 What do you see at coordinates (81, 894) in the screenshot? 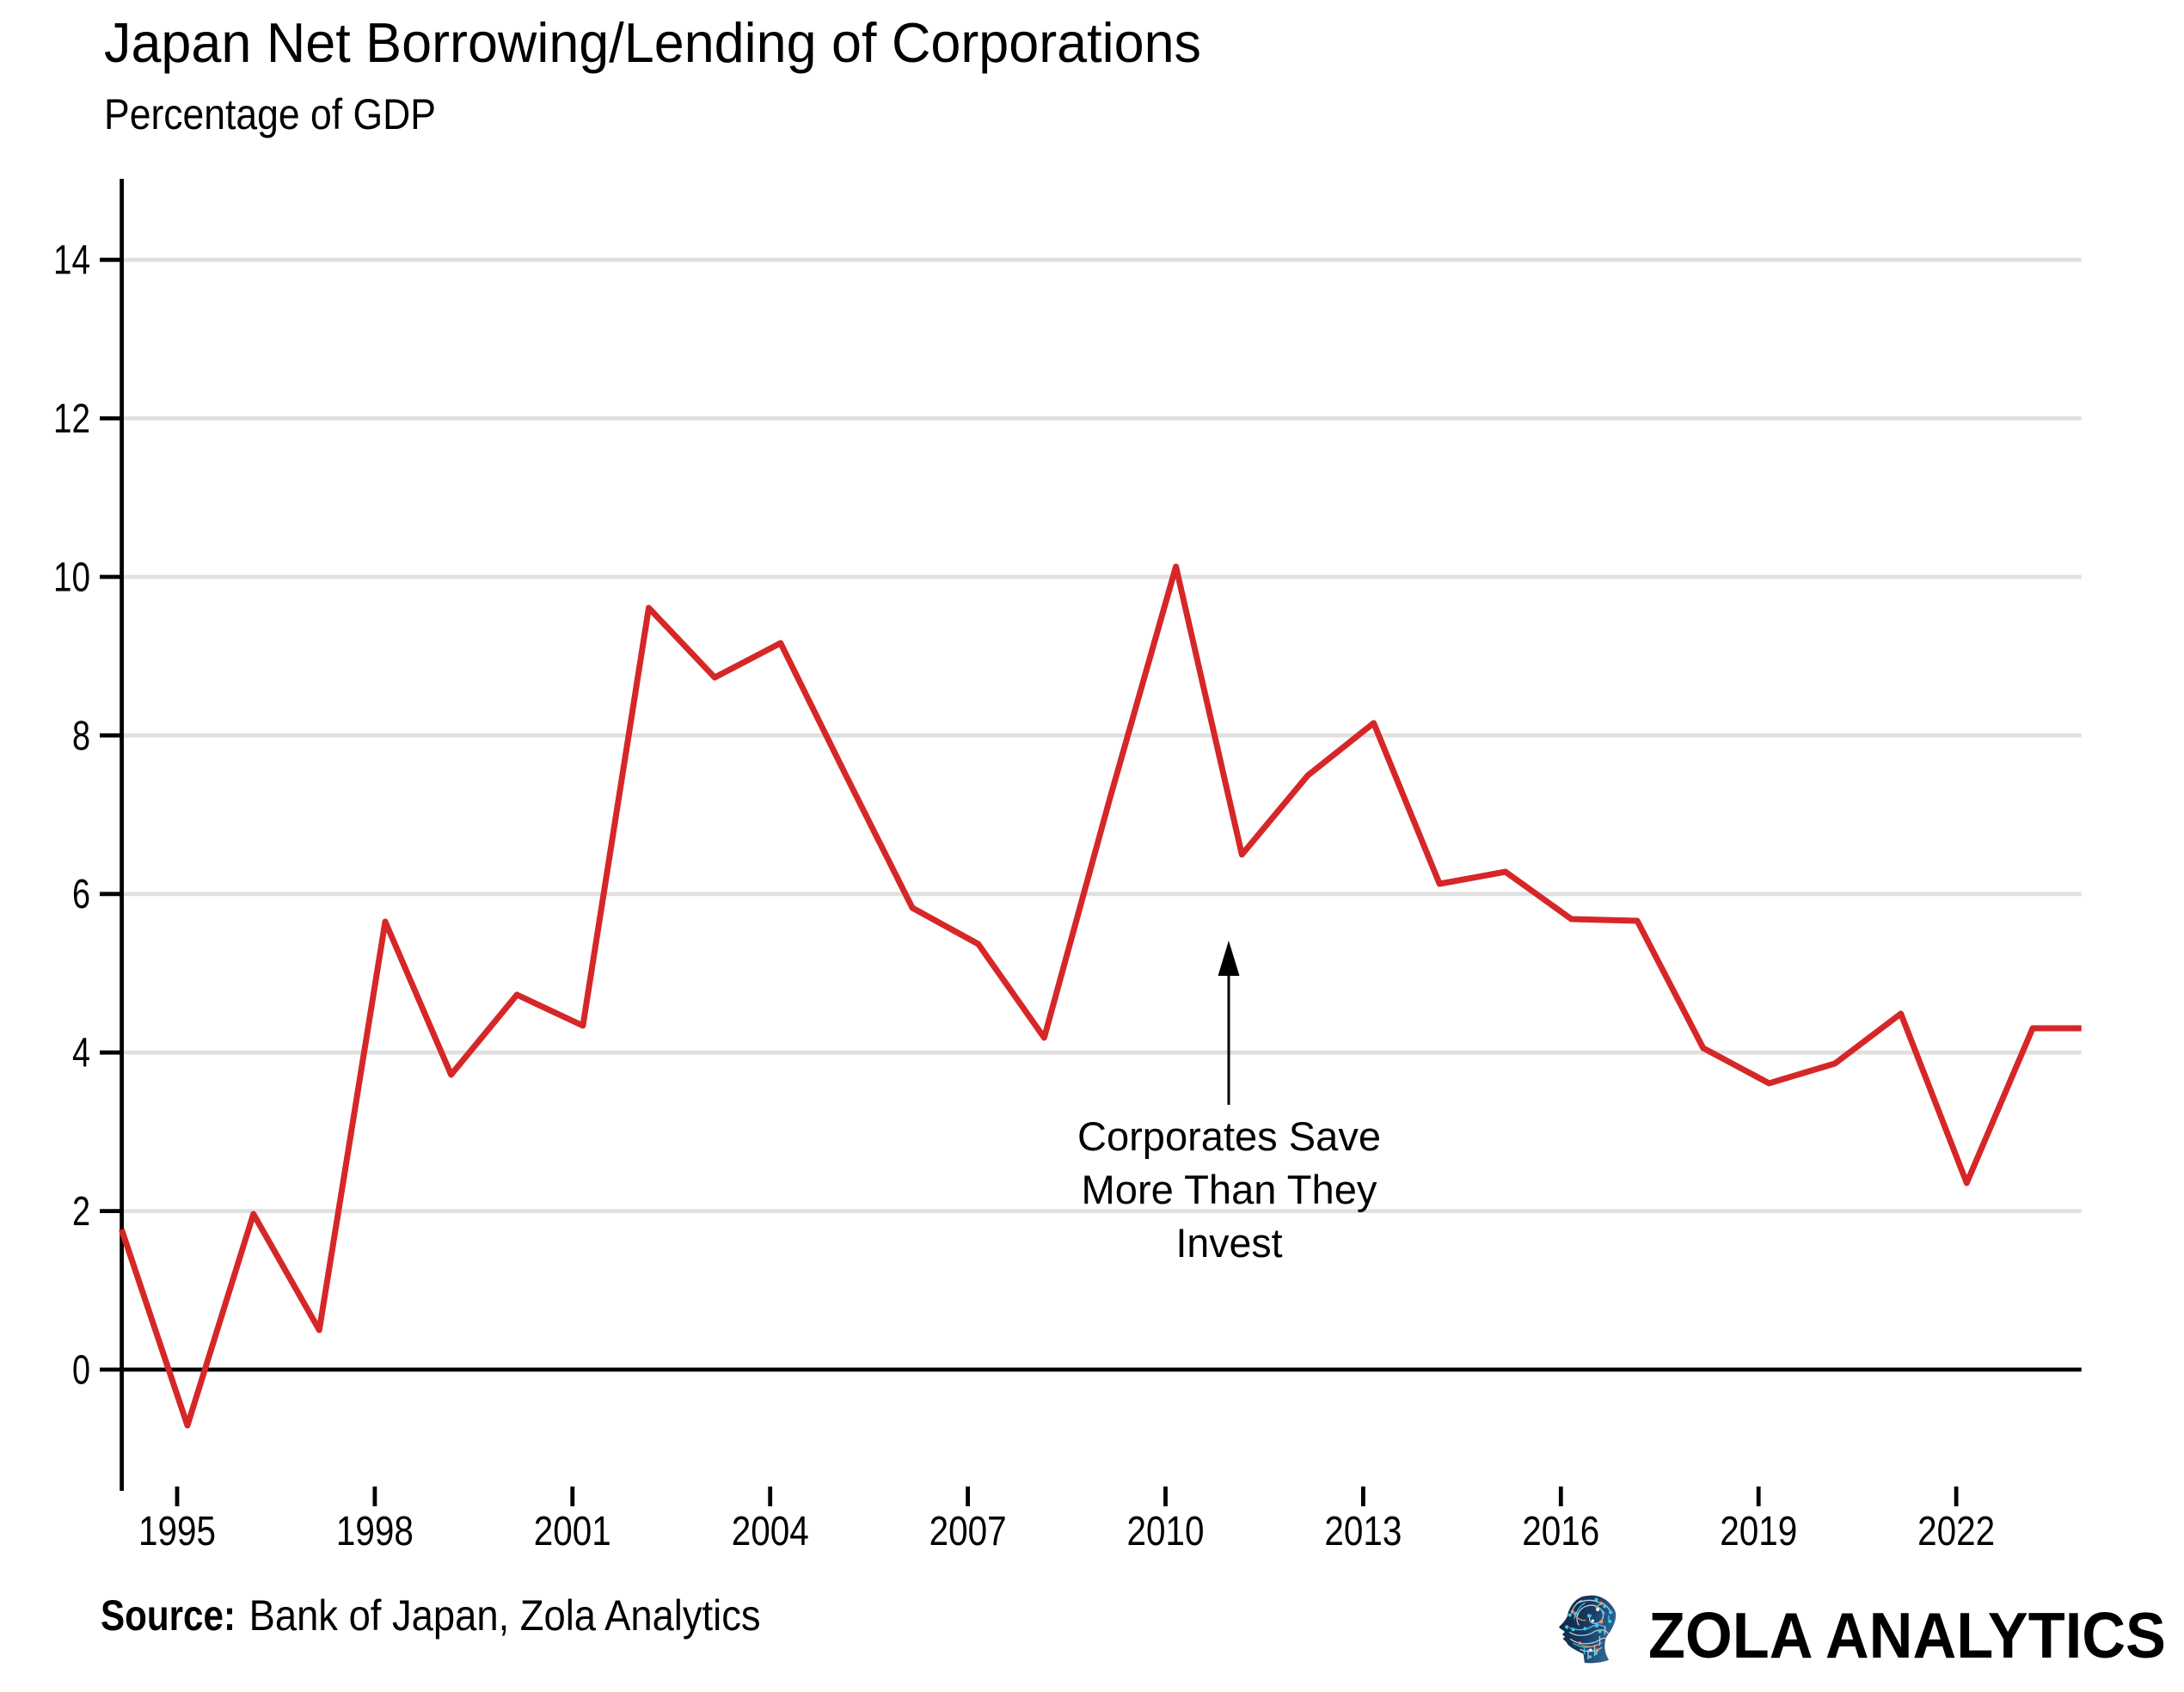
I see `svg-text: 6` at bounding box center [81, 894].